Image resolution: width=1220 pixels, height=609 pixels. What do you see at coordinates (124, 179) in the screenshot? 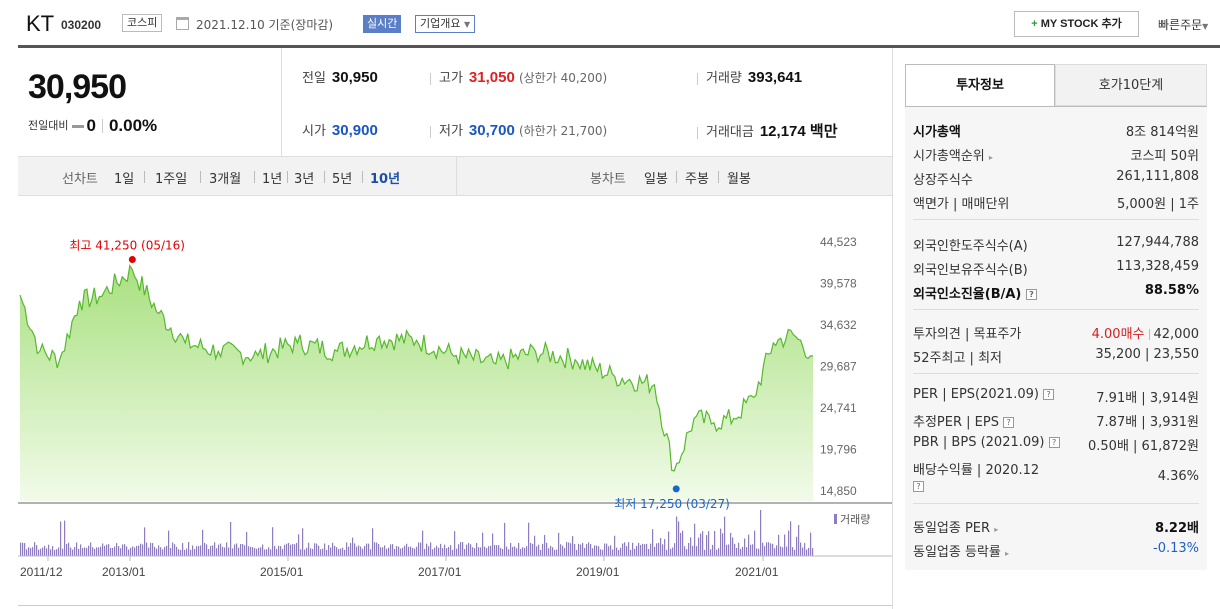
I see `tab-1d: 1일` at bounding box center [124, 179].